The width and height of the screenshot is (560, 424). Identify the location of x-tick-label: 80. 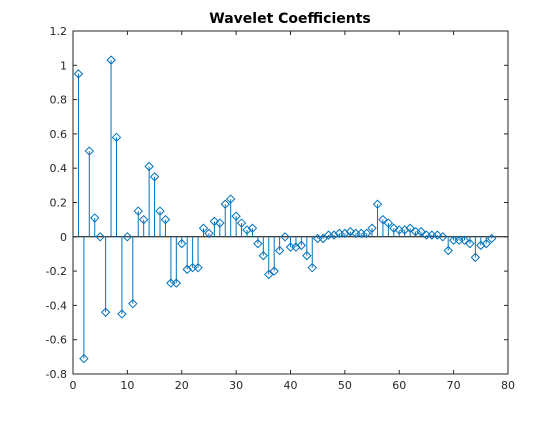
(508, 385).